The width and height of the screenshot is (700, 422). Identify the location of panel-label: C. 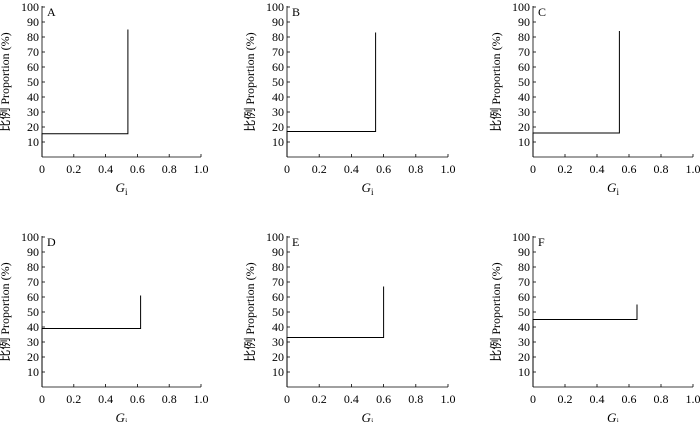
(542, 12).